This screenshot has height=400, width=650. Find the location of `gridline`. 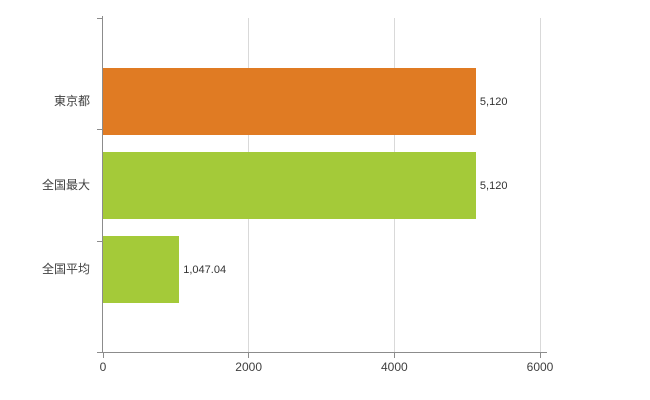

gridline is located at coordinates (540, 185).